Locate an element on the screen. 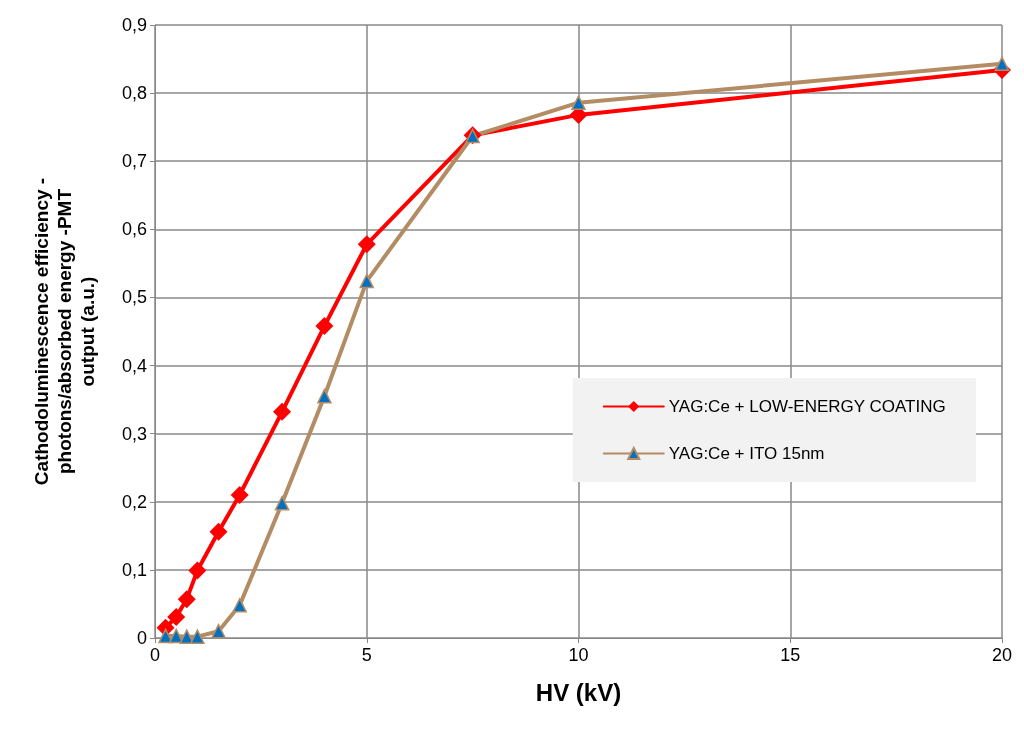 Image resolution: width=1024 pixels, height=739 pixels. x-tick-label: 0 is located at coordinates (155, 655).